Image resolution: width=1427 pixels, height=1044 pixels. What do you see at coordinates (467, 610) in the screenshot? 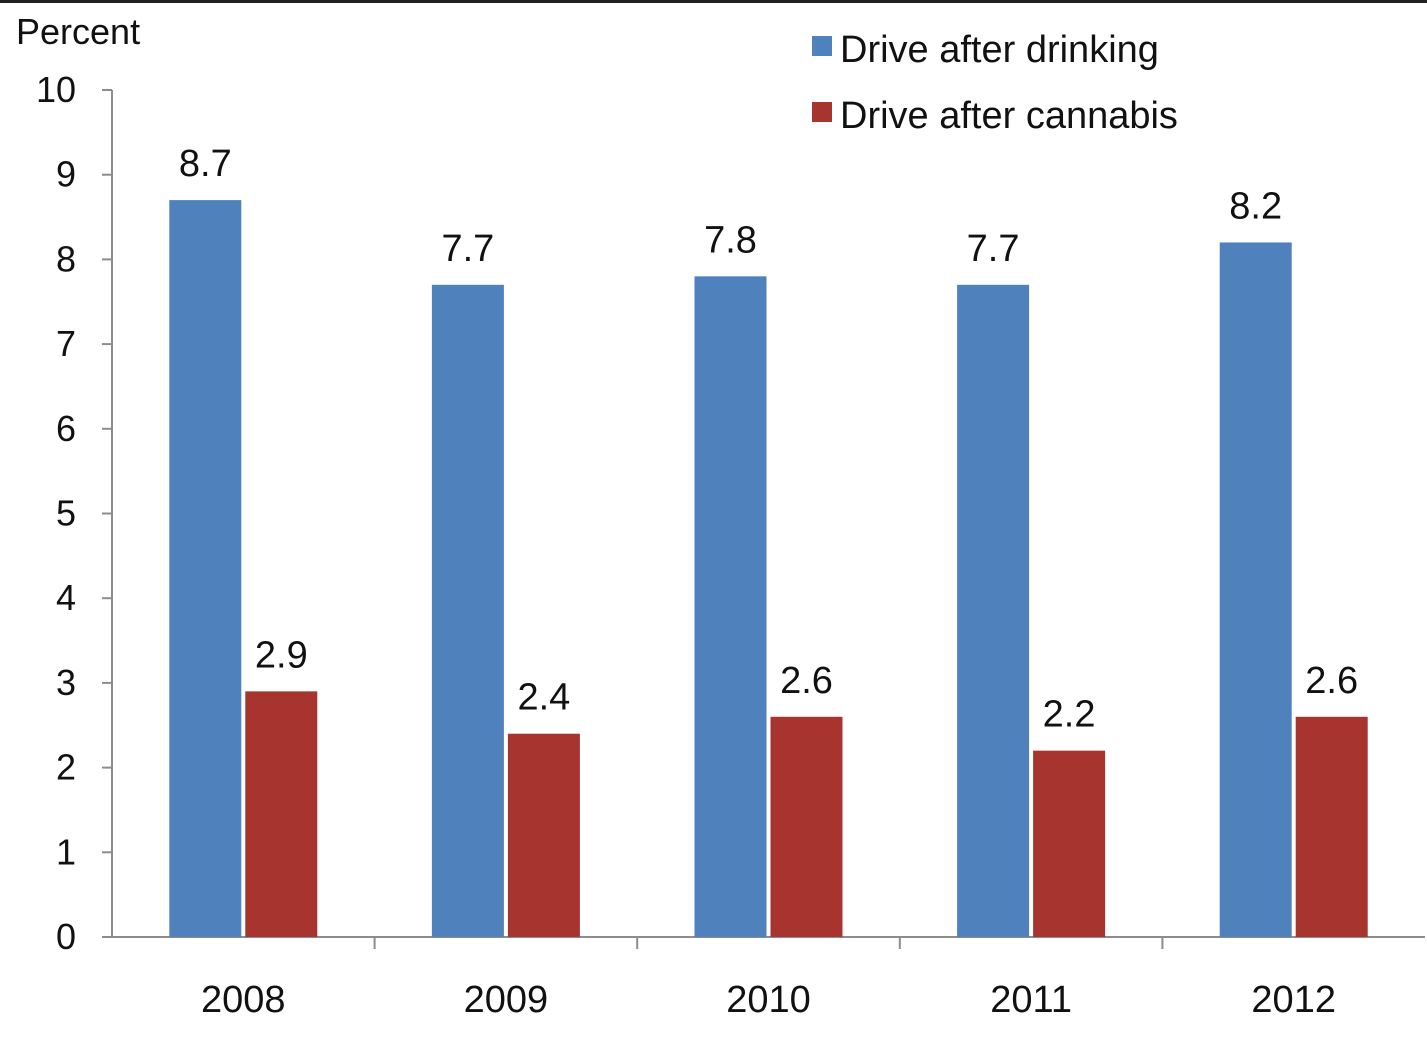
I see `bar-drinking-2009` at bounding box center [467, 610].